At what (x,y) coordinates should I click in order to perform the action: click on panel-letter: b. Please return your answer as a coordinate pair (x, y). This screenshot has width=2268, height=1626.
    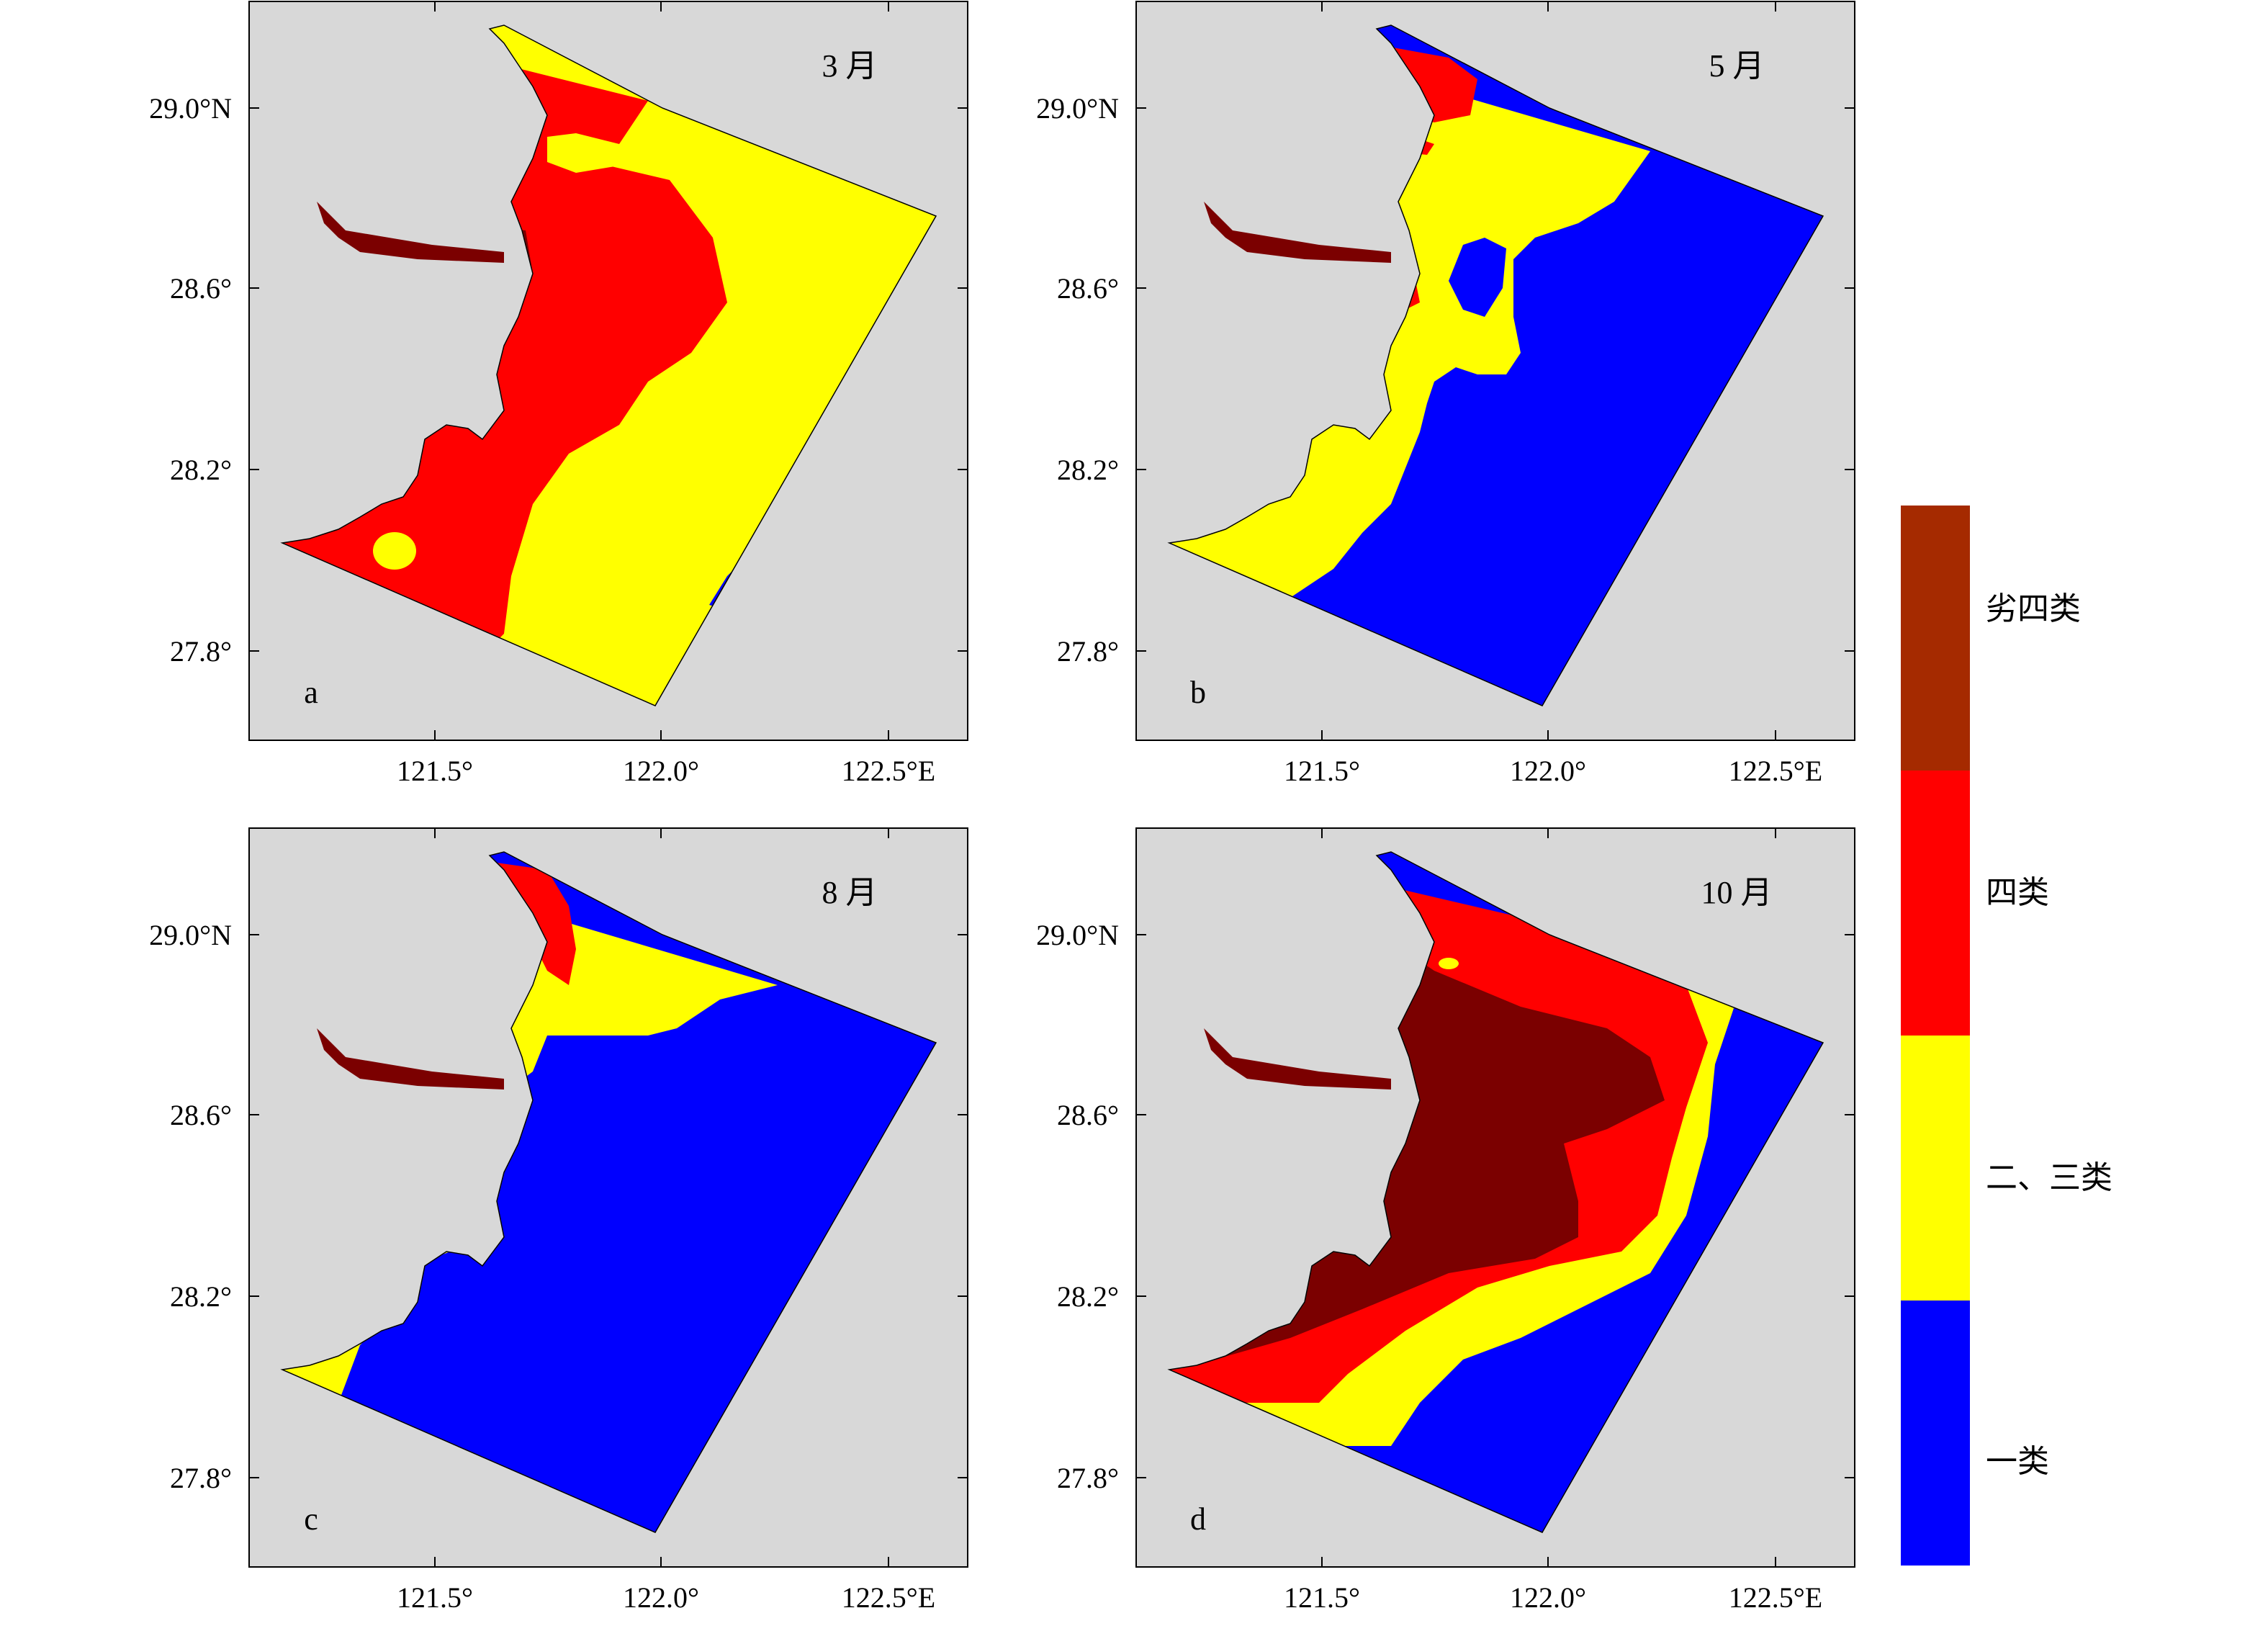
    Looking at the image, I should click on (1198, 692).